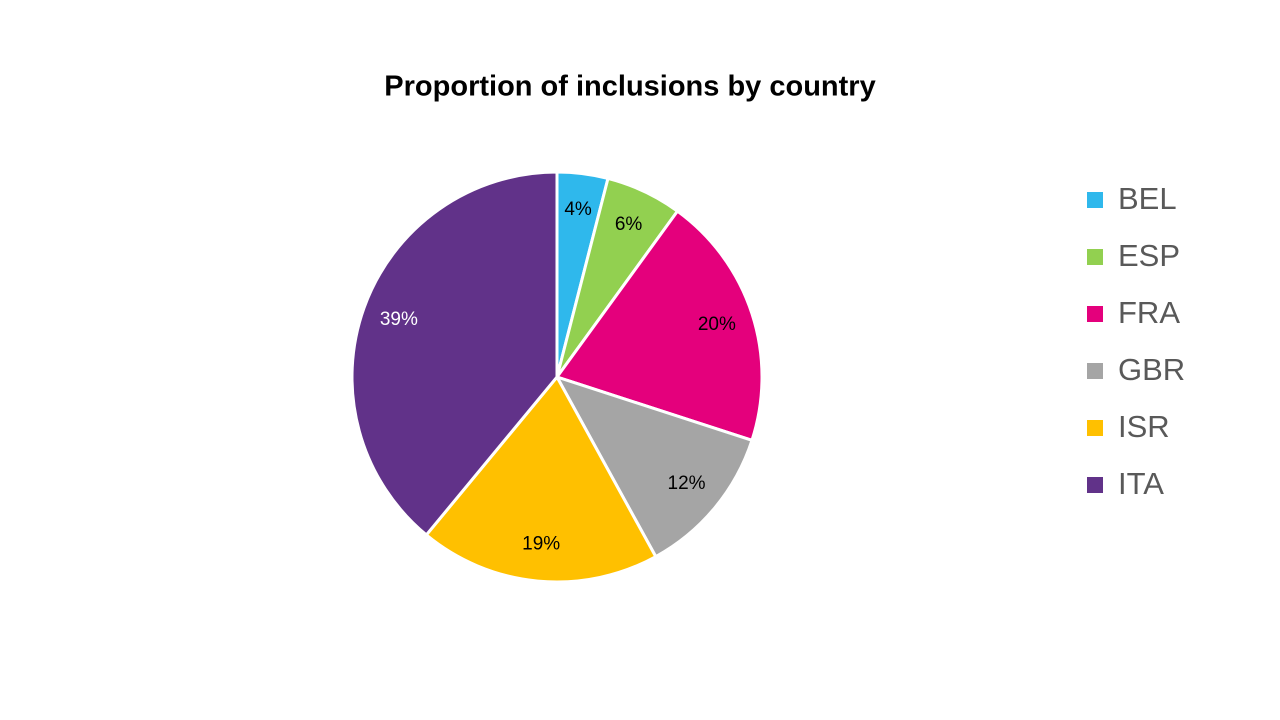 The image size is (1280, 720). I want to click on chart-title: Proportion of inclusions by country, so click(629, 87).